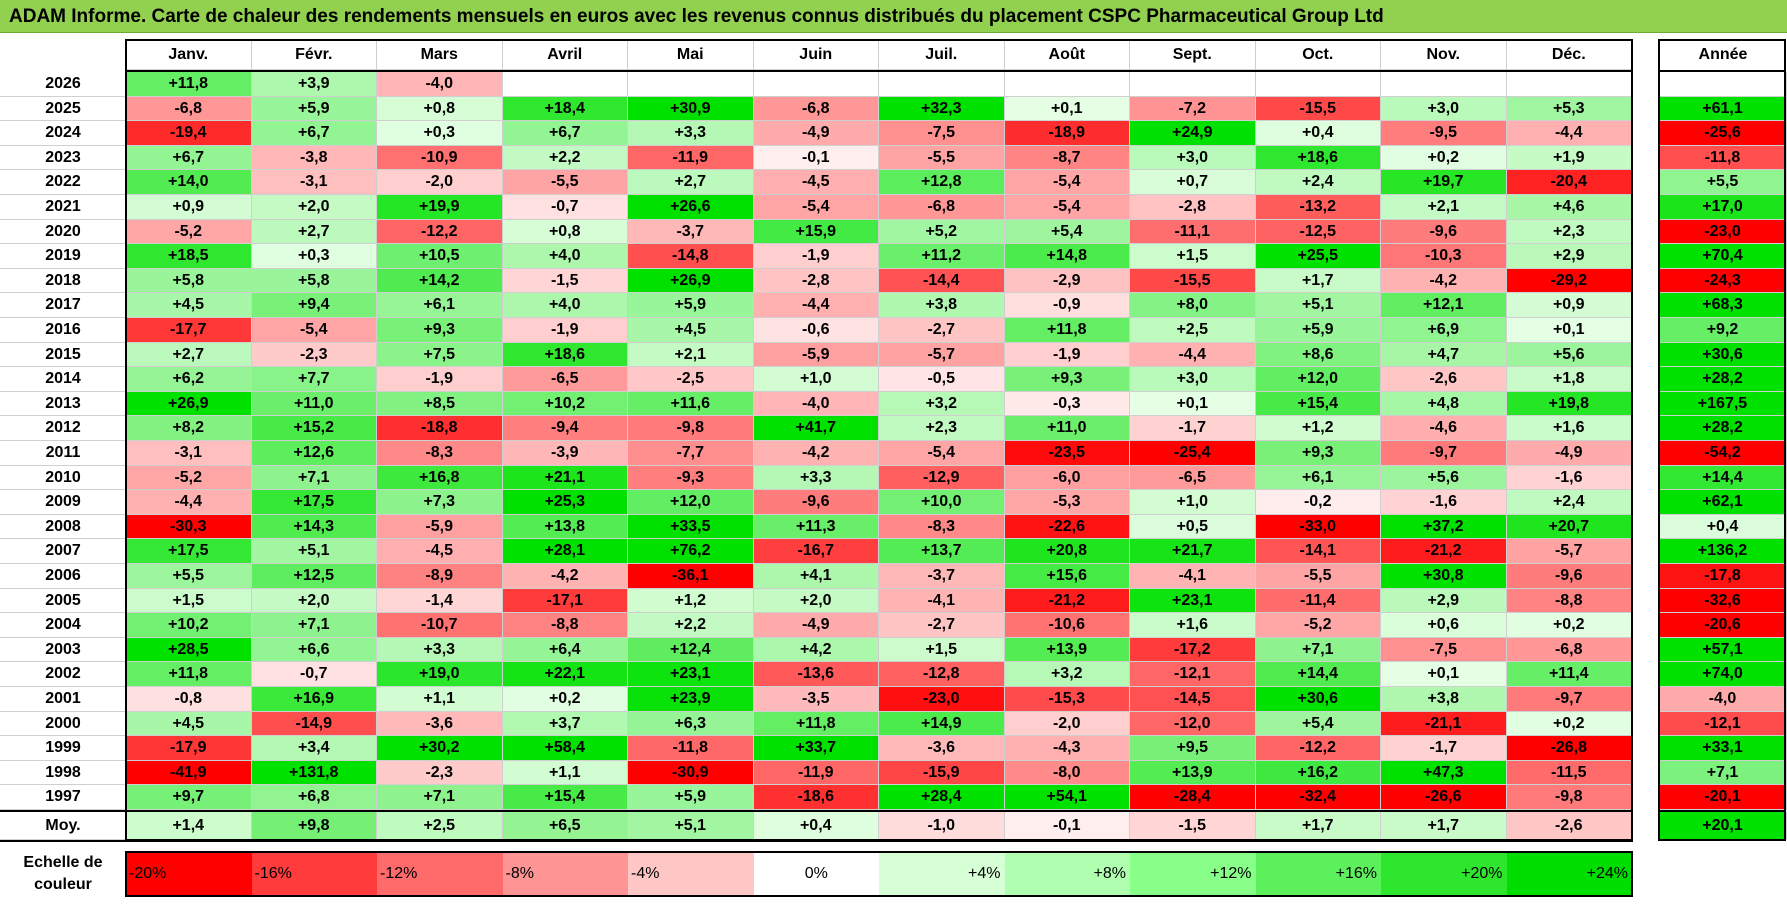 Image resolution: width=1787 pixels, height=912 pixels. What do you see at coordinates (1444, 453) in the screenshot?
I see `month-value: -9,7` at bounding box center [1444, 453].